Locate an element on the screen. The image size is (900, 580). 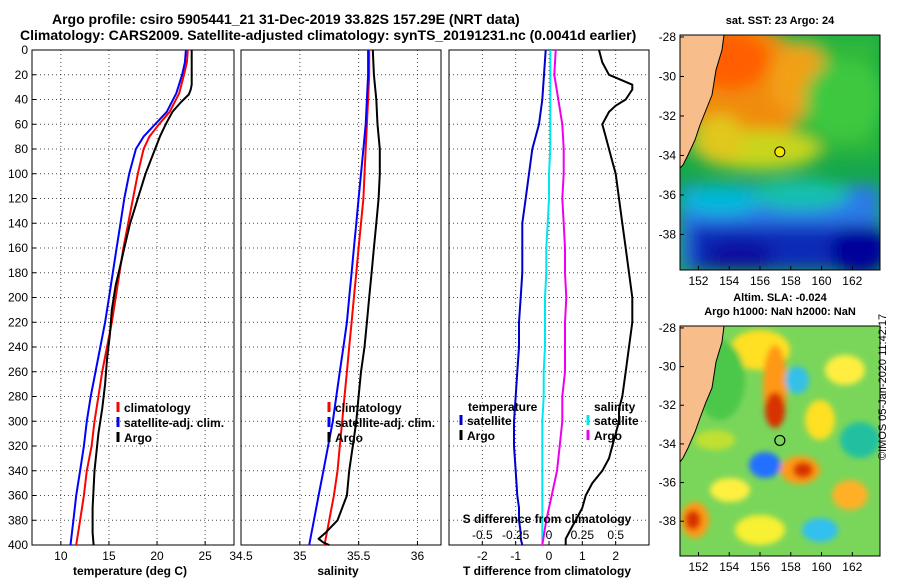
x-tick-label: -2 is located at coordinates (482, 556).